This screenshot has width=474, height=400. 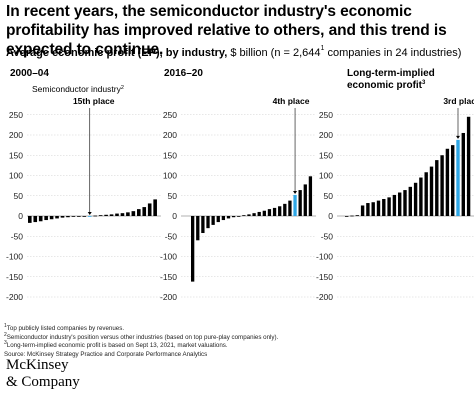 What do you see at coordinates (393, 53) in the screenshot?
I see `subtitle-units-tail: companies in 24 industries)` at bounding box center [393, 53].